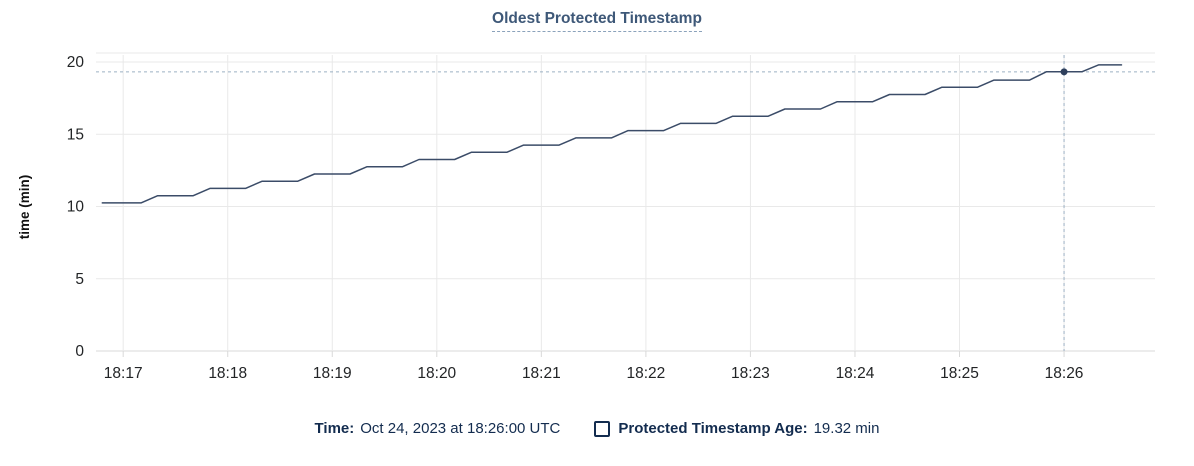  What do you see at coordinates (855, 373) in the screenshot?
I see `x-tick-label: 18:24` at bounding box center [855, 373].